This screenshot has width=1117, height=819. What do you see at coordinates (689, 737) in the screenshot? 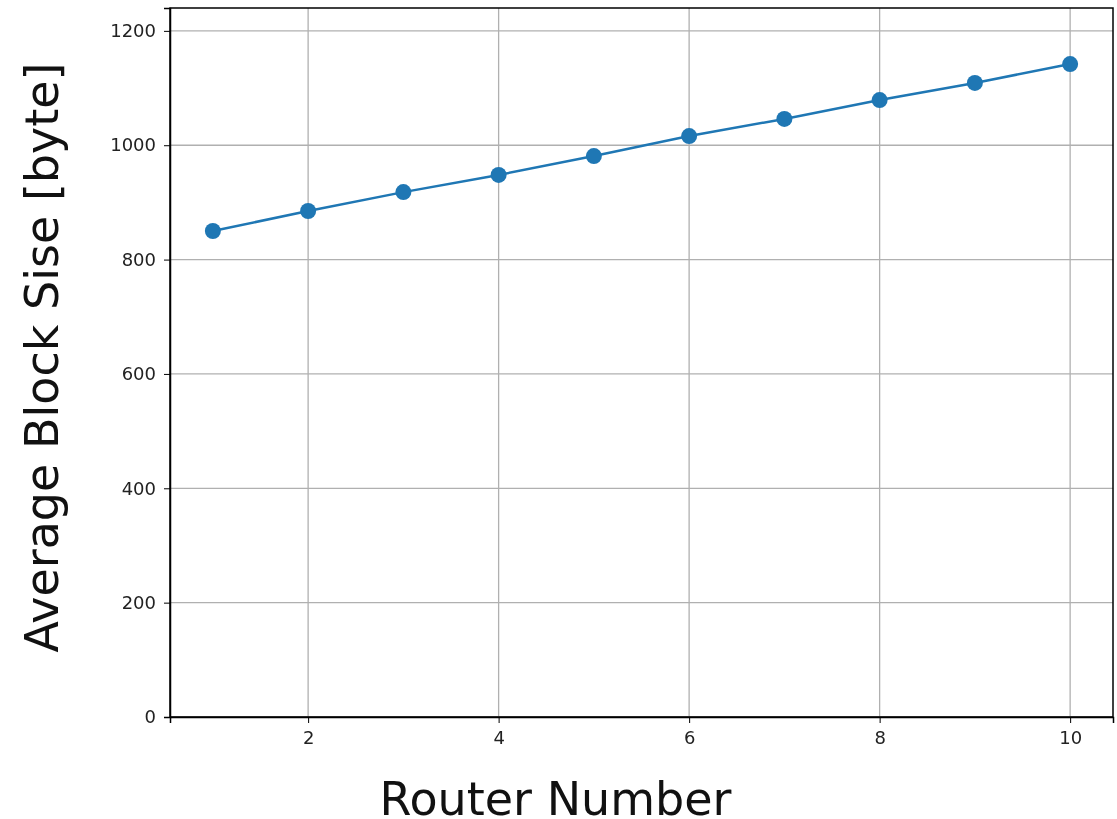
I see `x-tick-label: 6` at bounding box center [689, 737].